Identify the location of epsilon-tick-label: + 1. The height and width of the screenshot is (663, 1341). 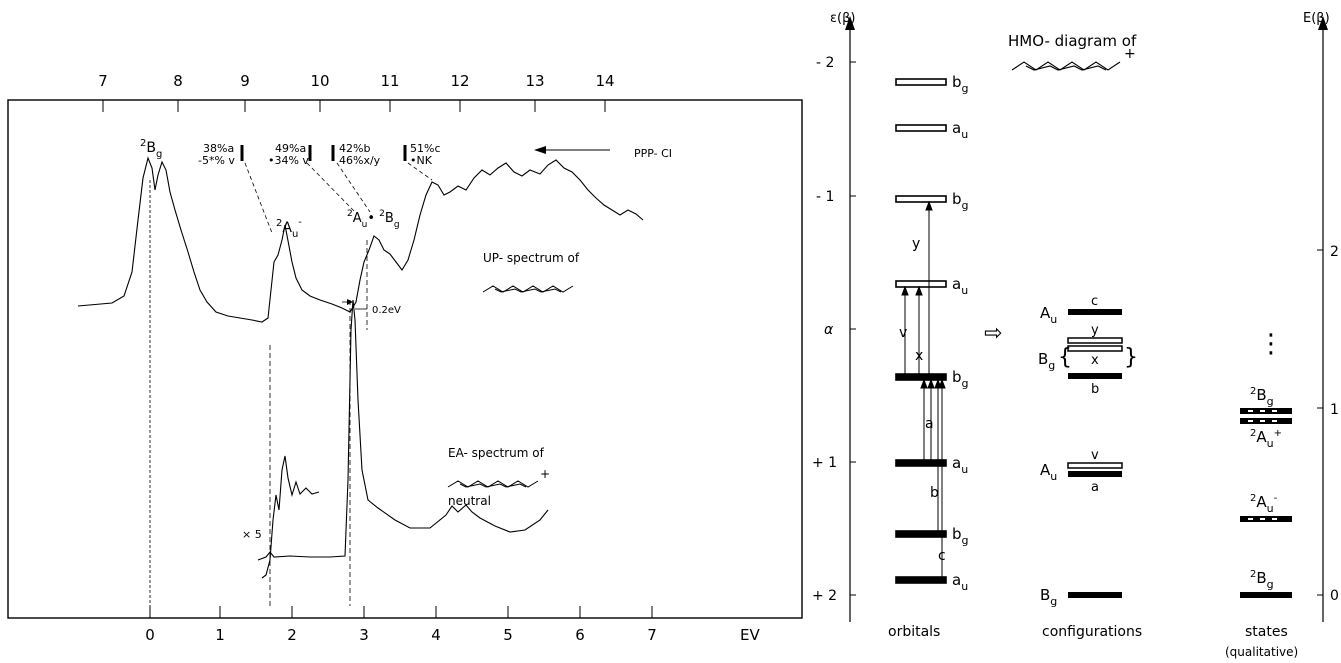
(824, 463).